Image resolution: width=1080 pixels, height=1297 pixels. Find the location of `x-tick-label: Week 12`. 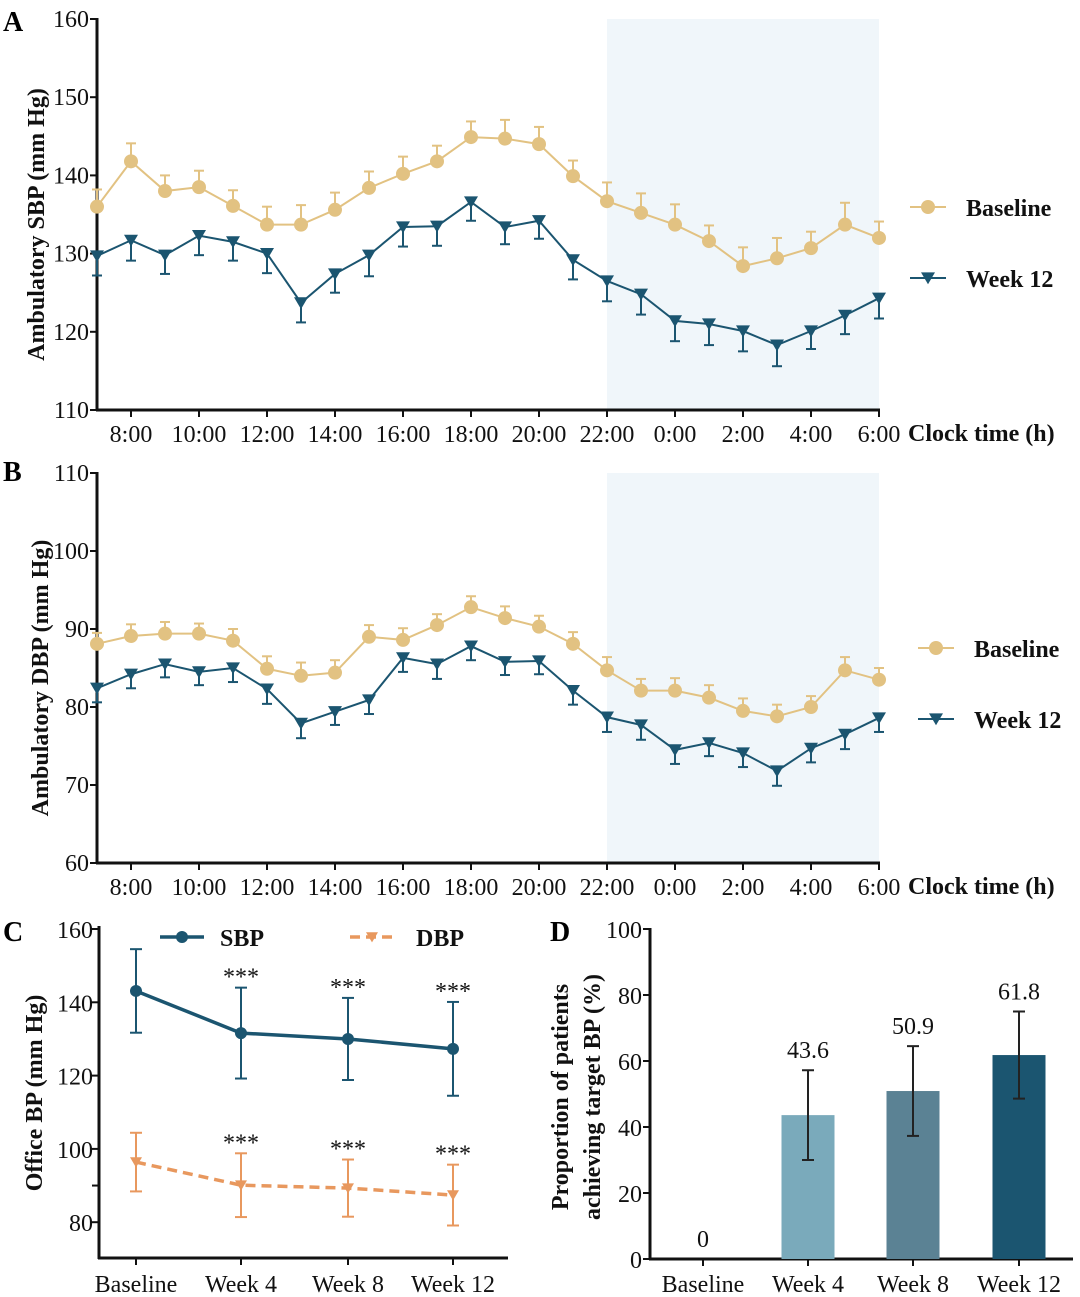

x-tick-label: Week 12 is located at coordinates (1019, 1284).